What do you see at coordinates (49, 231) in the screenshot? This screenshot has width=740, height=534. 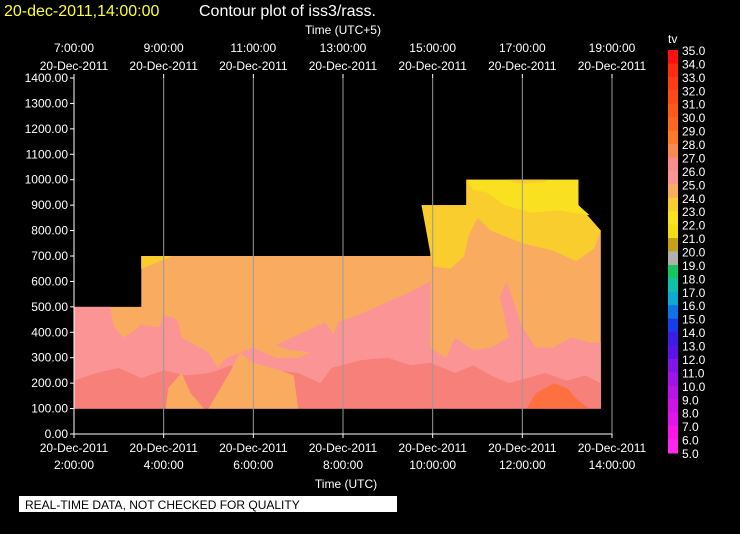 I see `y-tick-label-8: 800.00` at bounding box center [49, 231].